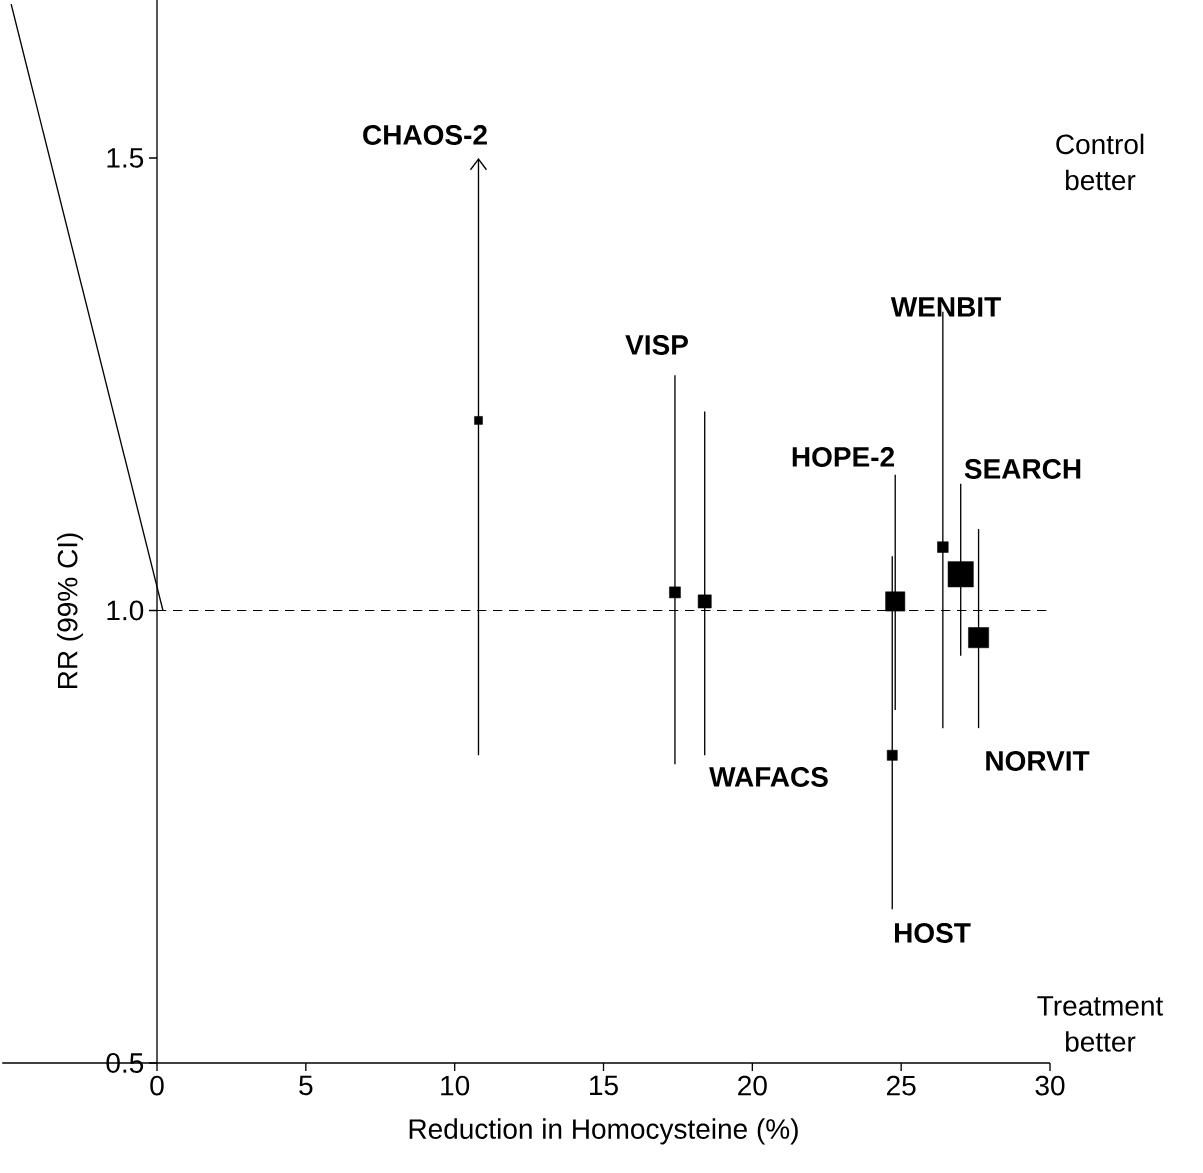 The height and width of the screenshot is (1173, 1203). I want to click on y-tick-label: 1.0, so click(125, 610).